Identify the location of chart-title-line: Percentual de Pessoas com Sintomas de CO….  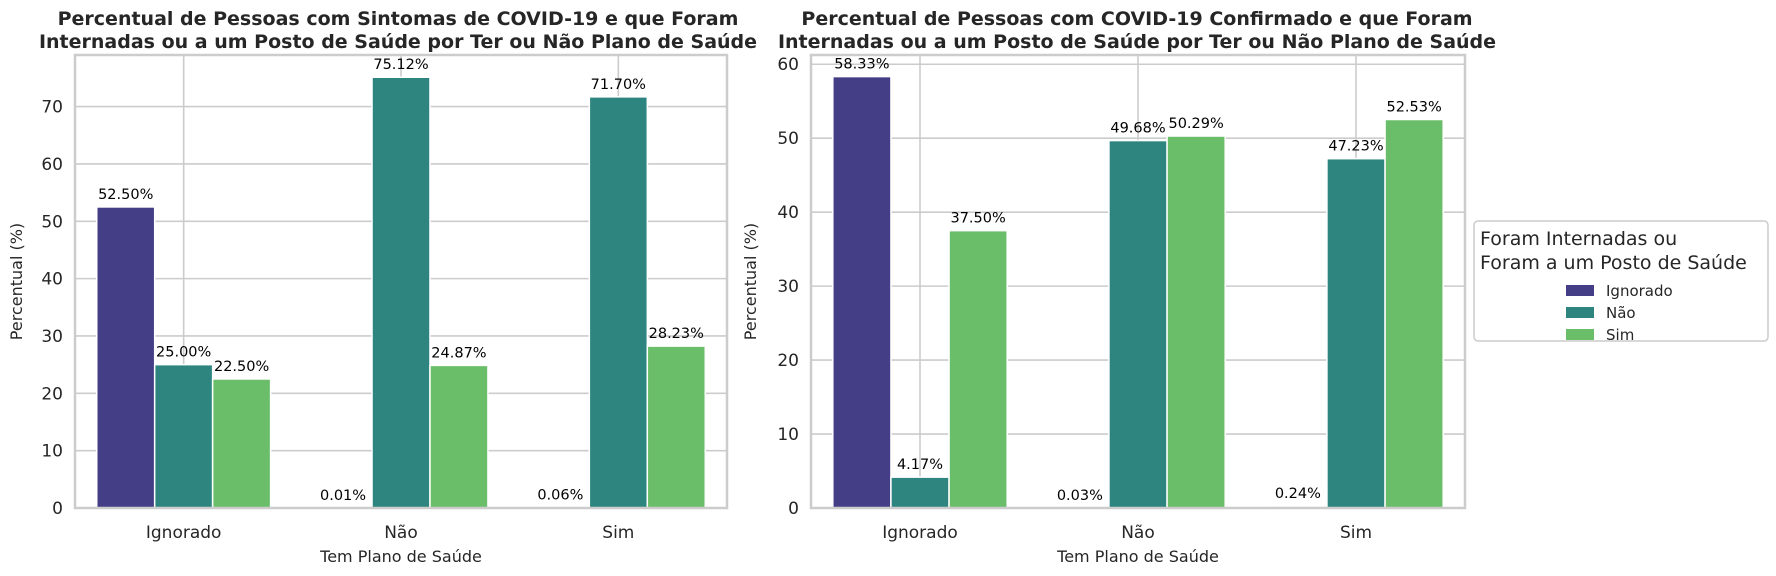
(398, 19).